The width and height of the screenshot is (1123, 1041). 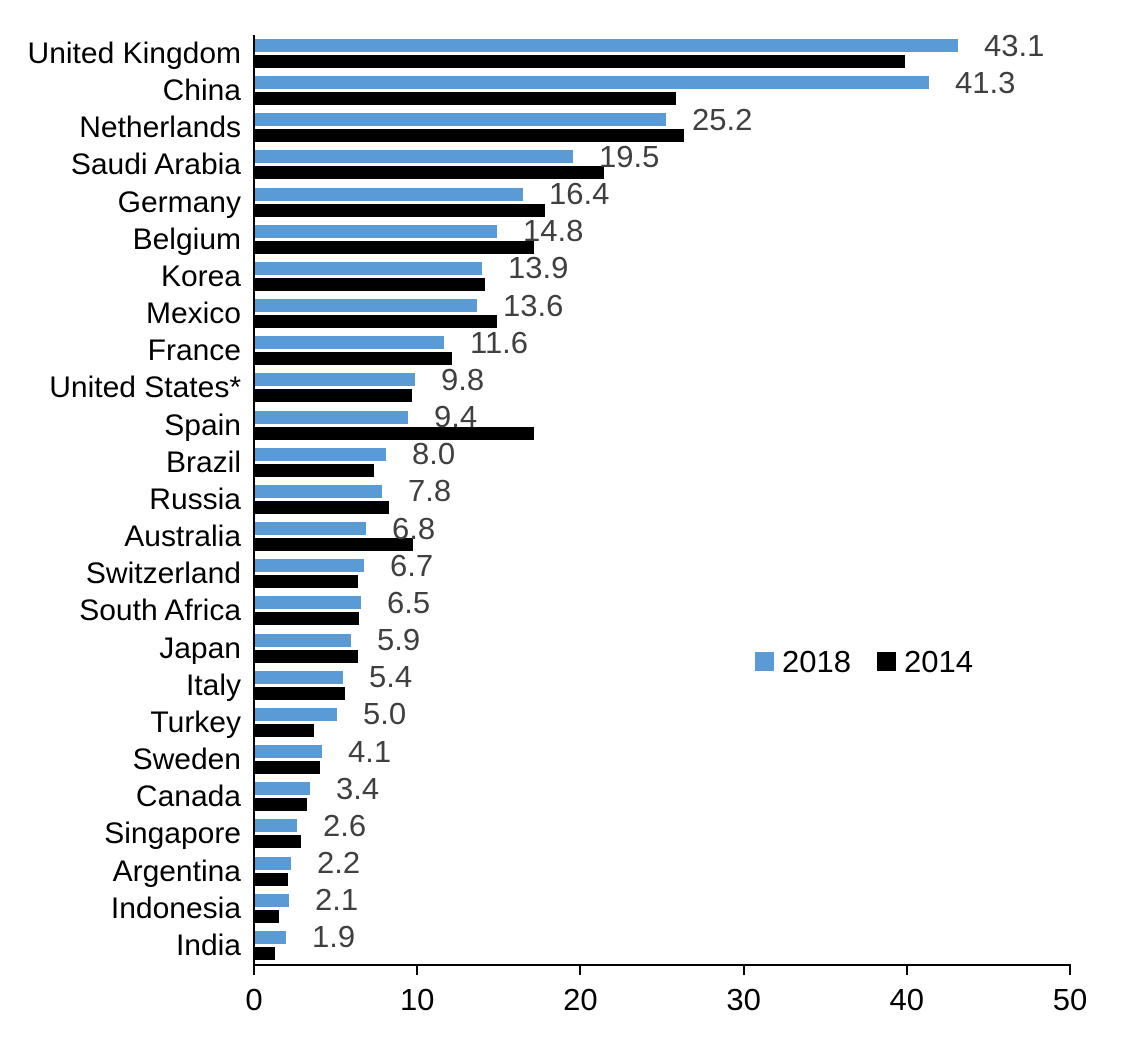 What do you see at coordinates (663, 868) in the screenshot?
I see `chart-row-argentina: 2.2` at bounding box center [663, 868].